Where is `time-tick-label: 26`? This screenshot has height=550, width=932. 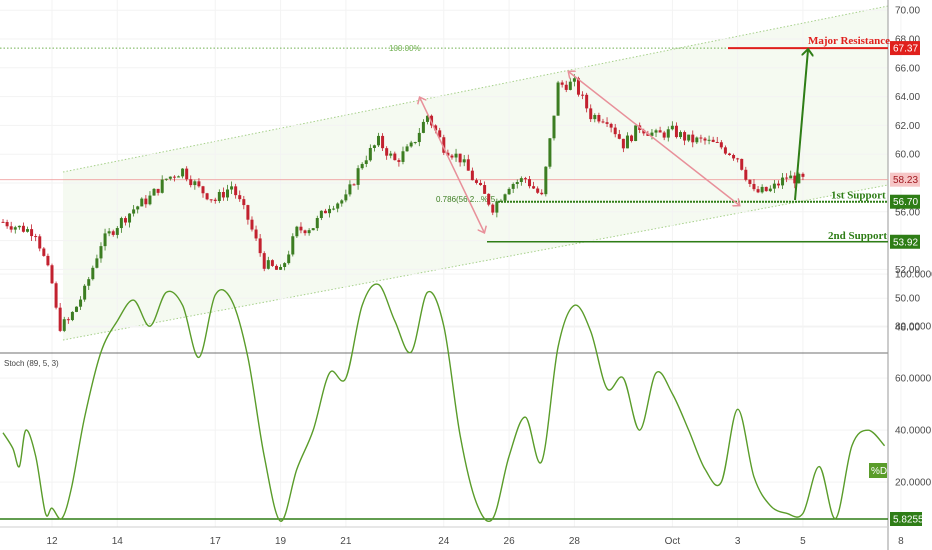 time-tick-label: 26 is located at coordinates (510, 541).